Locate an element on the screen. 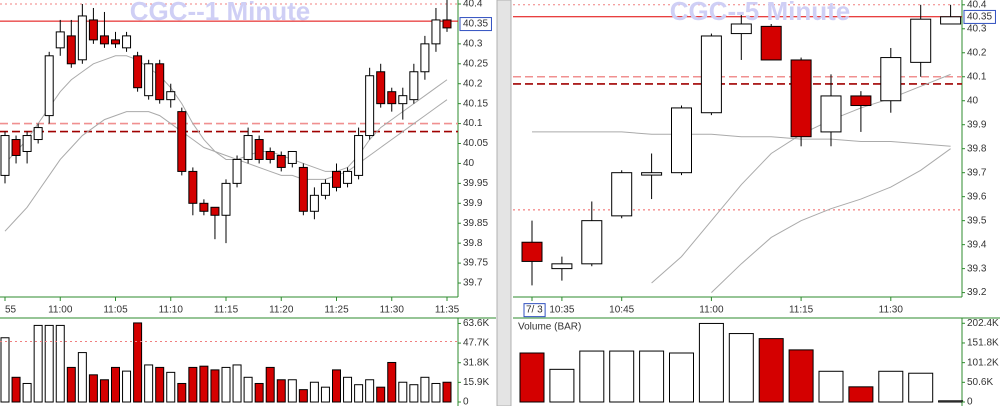  x-tick-label: 11:05 is located at coordinates (115, 310).